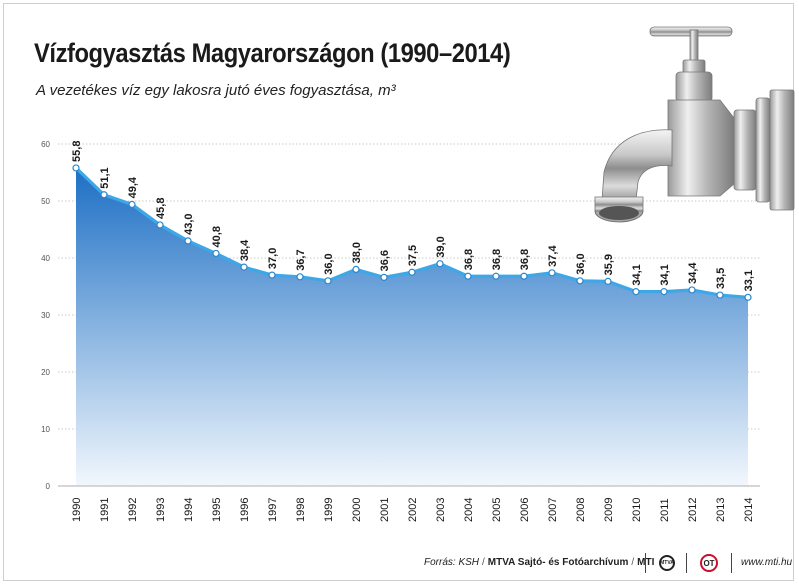 The width and height of the screenshot is (799, 586). Describe the element at coordinates (189, 223) in the screenshot. I see `data-label: 43,0` at that location.